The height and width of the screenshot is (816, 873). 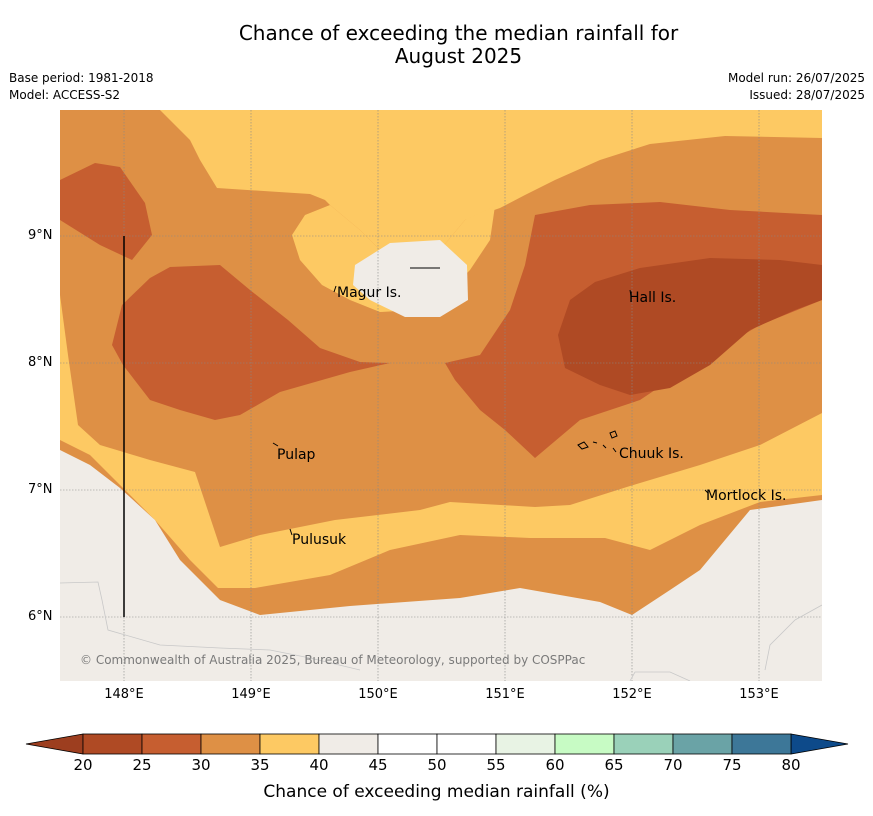 I want to click on colorbar, so click(x=436, y=745).